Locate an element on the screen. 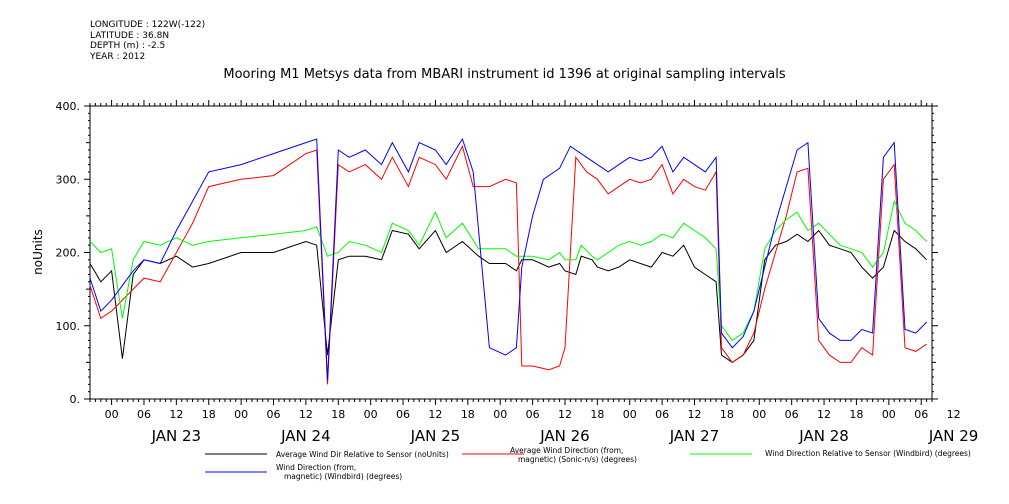 The width and height of the screenshot is (1009, 504). x-day-label: JAN 24 is located at coordinates (305, 436).